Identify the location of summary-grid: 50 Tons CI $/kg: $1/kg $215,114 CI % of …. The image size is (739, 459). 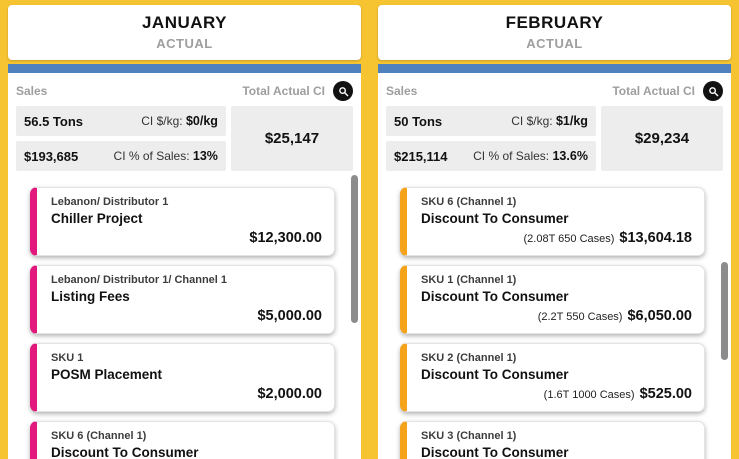
(554, 138).